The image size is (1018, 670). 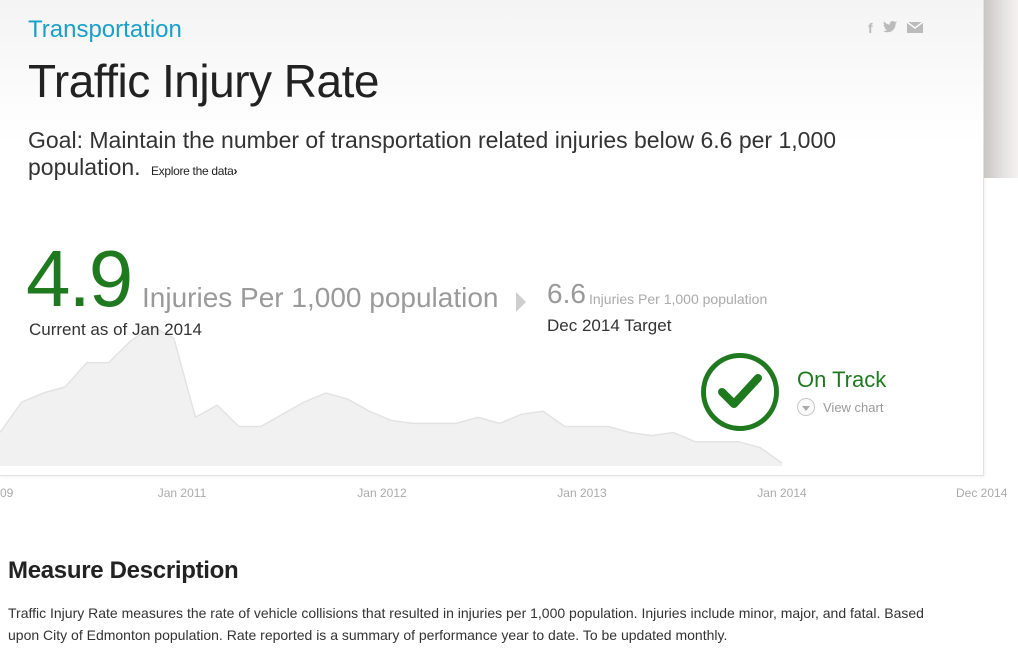 I want to click on x-tick-label: Dec 2014, so click(x=982, y=493).